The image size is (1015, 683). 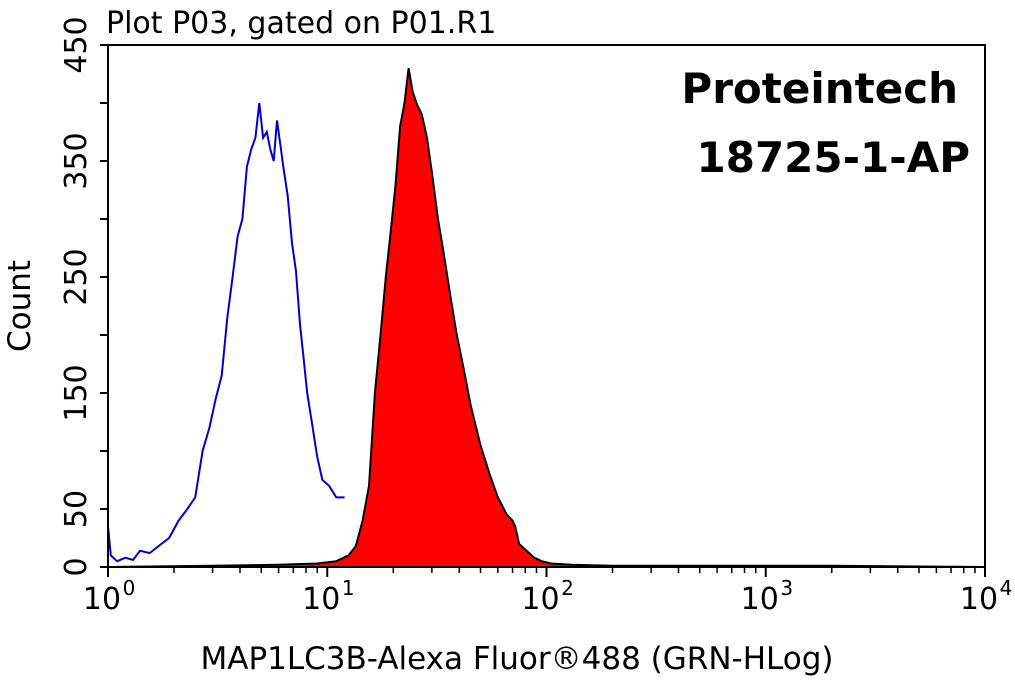 What do you see at coordinates (819, 88) in the screenshot?
I see `brand-annotation: Proteintech` at bounding box center [819, 88].